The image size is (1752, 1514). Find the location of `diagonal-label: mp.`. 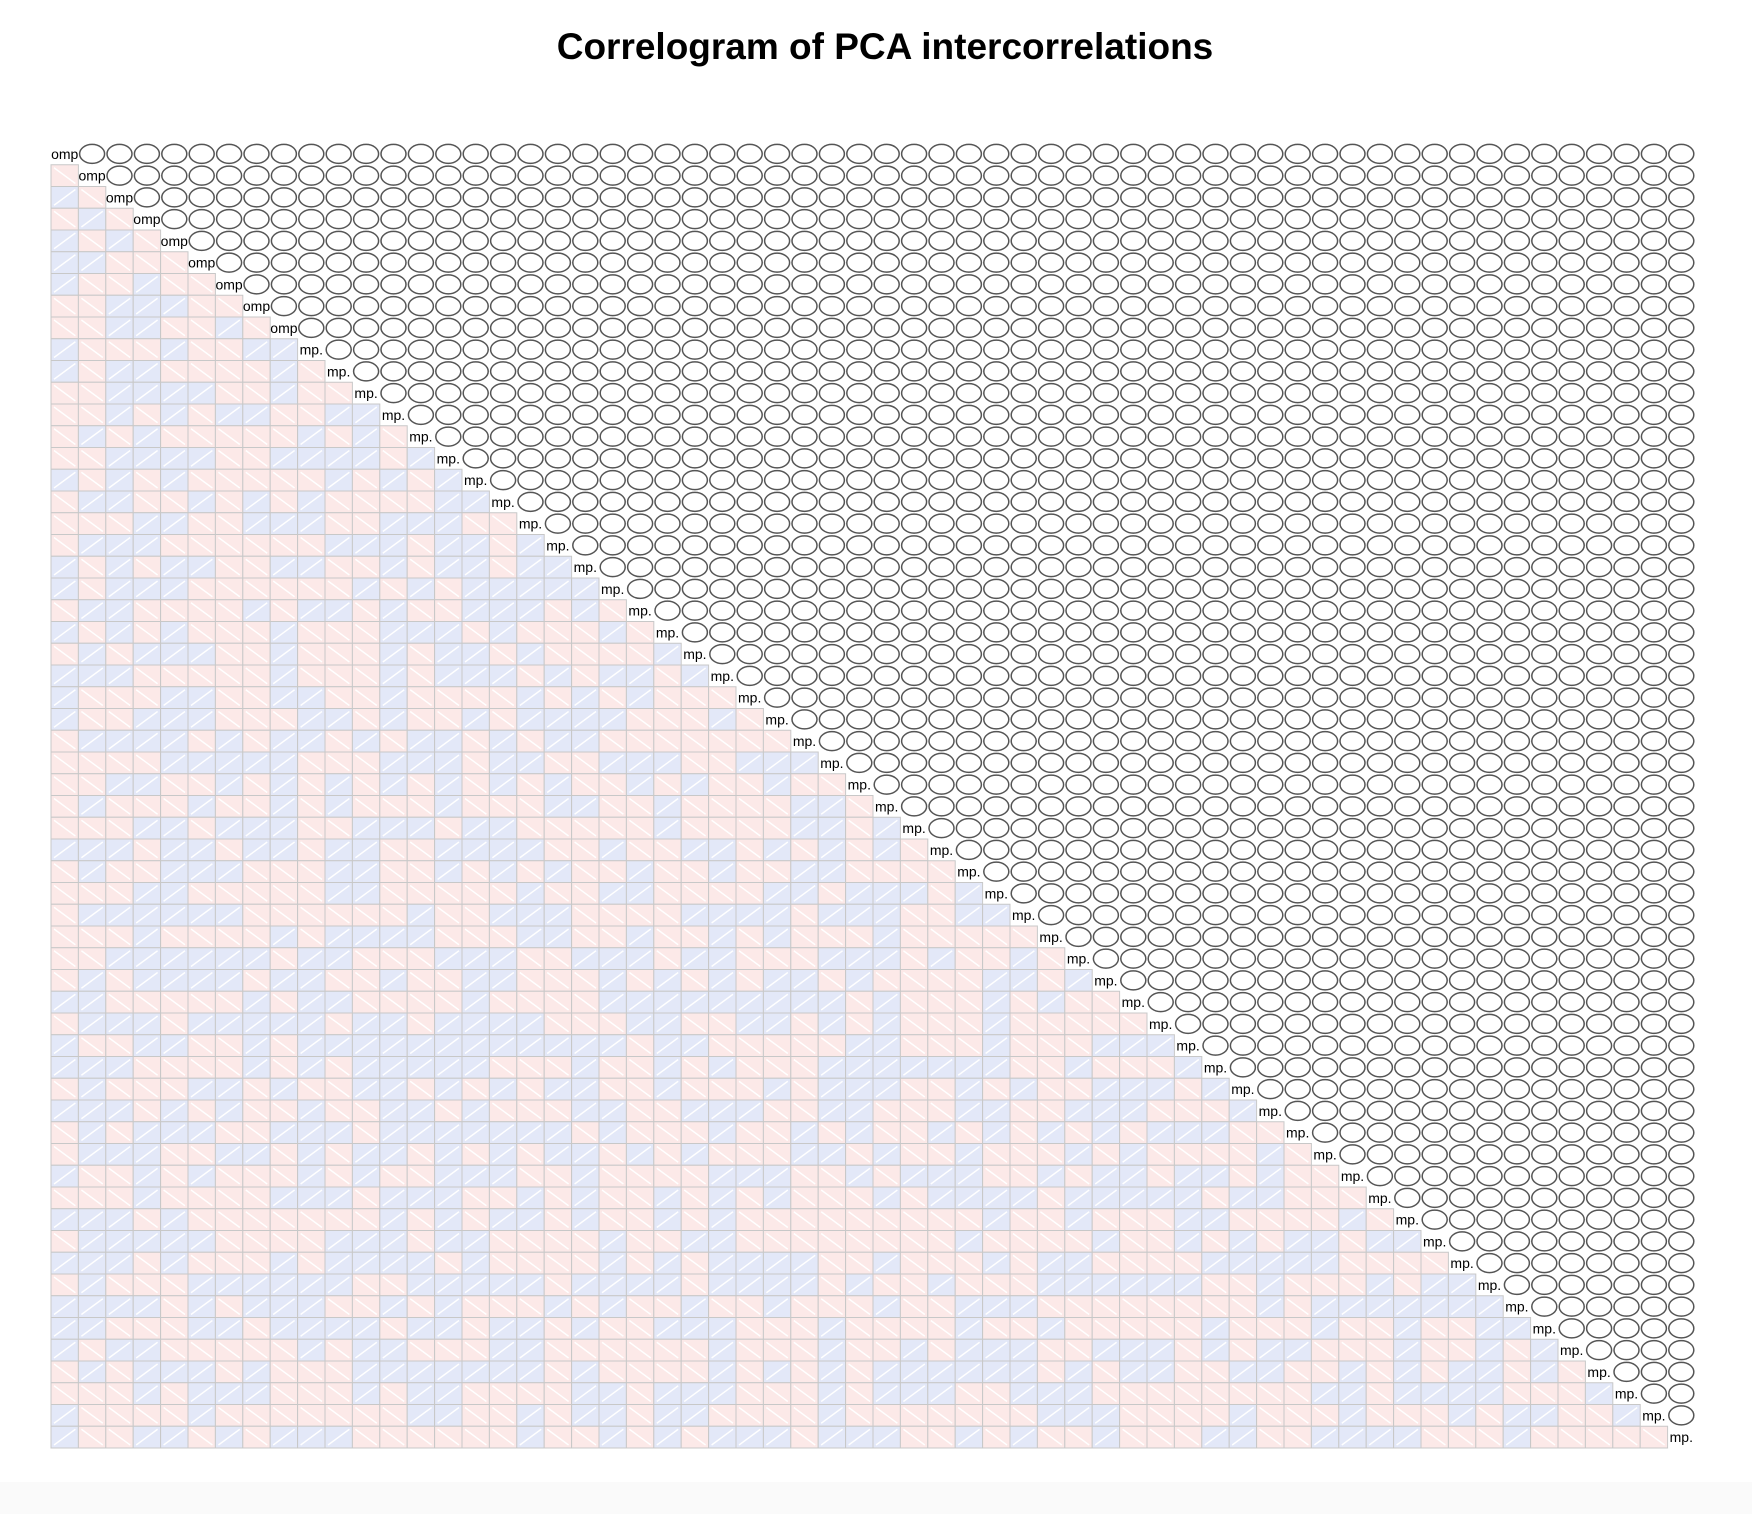

diagonal-label: mp. is located at coordinates (1187, 1046).